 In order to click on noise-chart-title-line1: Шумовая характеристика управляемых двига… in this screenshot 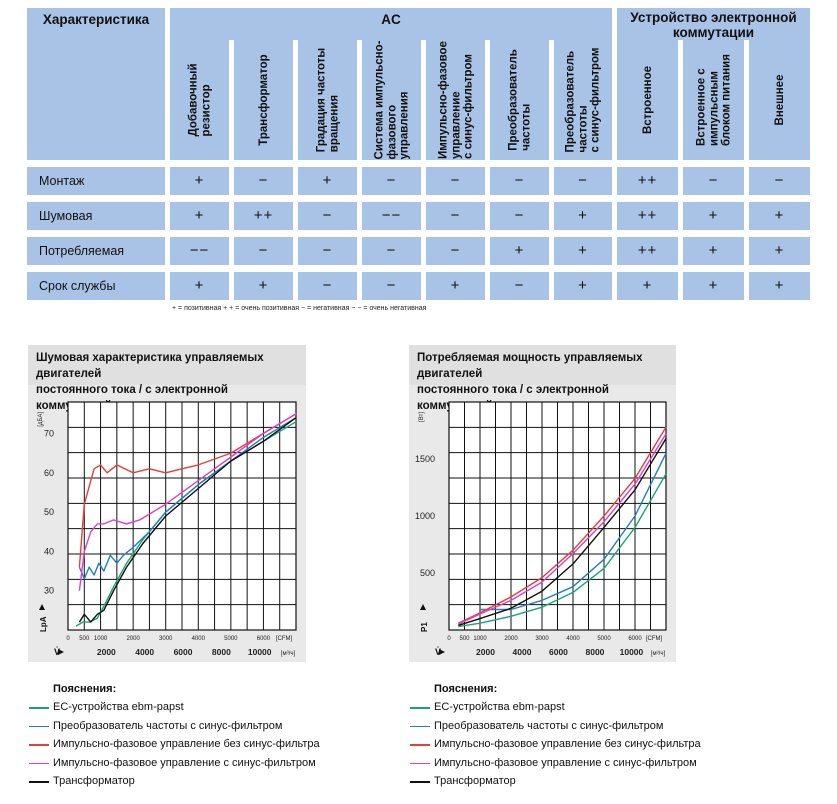, I will do `click(150, 366)`.